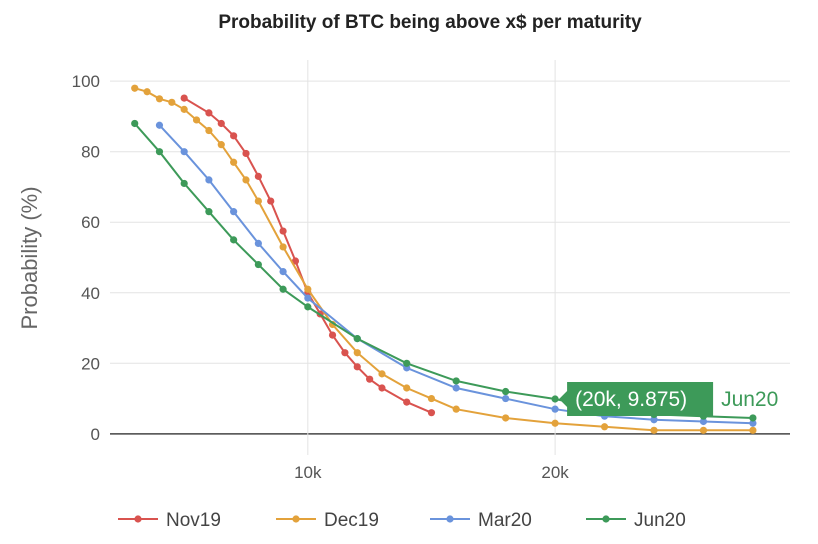  I want to click on hover-tooltip: (20k, 9.875) Jun20, so click(668, 399).